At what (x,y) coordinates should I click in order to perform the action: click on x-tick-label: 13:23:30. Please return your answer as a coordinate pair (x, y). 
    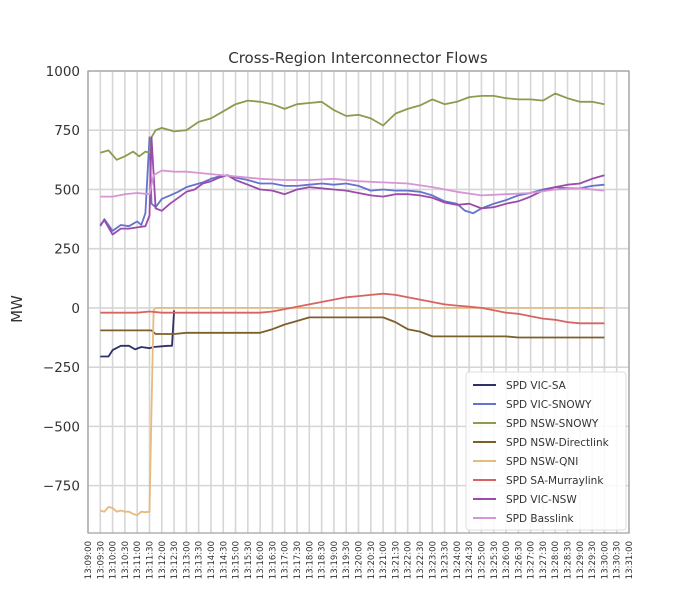
    Looking at the image, I should click on (446, 560).